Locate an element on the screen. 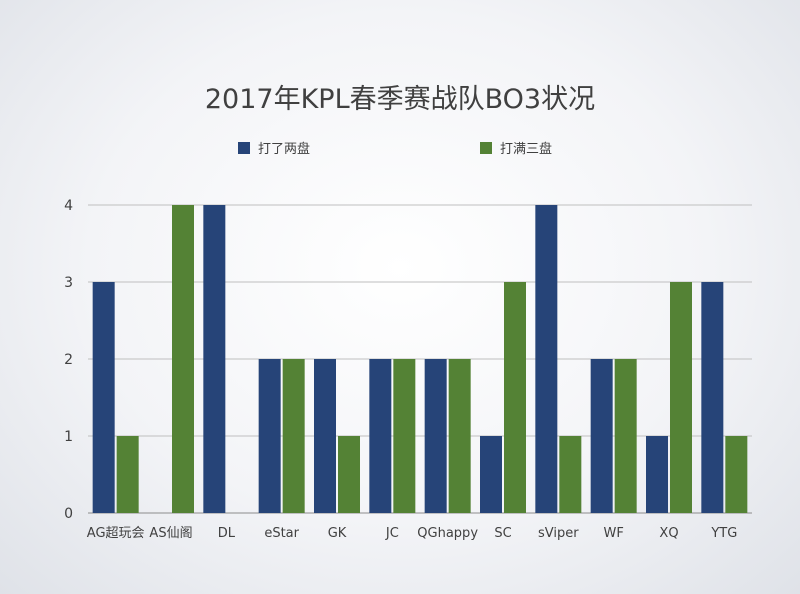  y-tick-label: 0 is located at coordinates (68, 514).